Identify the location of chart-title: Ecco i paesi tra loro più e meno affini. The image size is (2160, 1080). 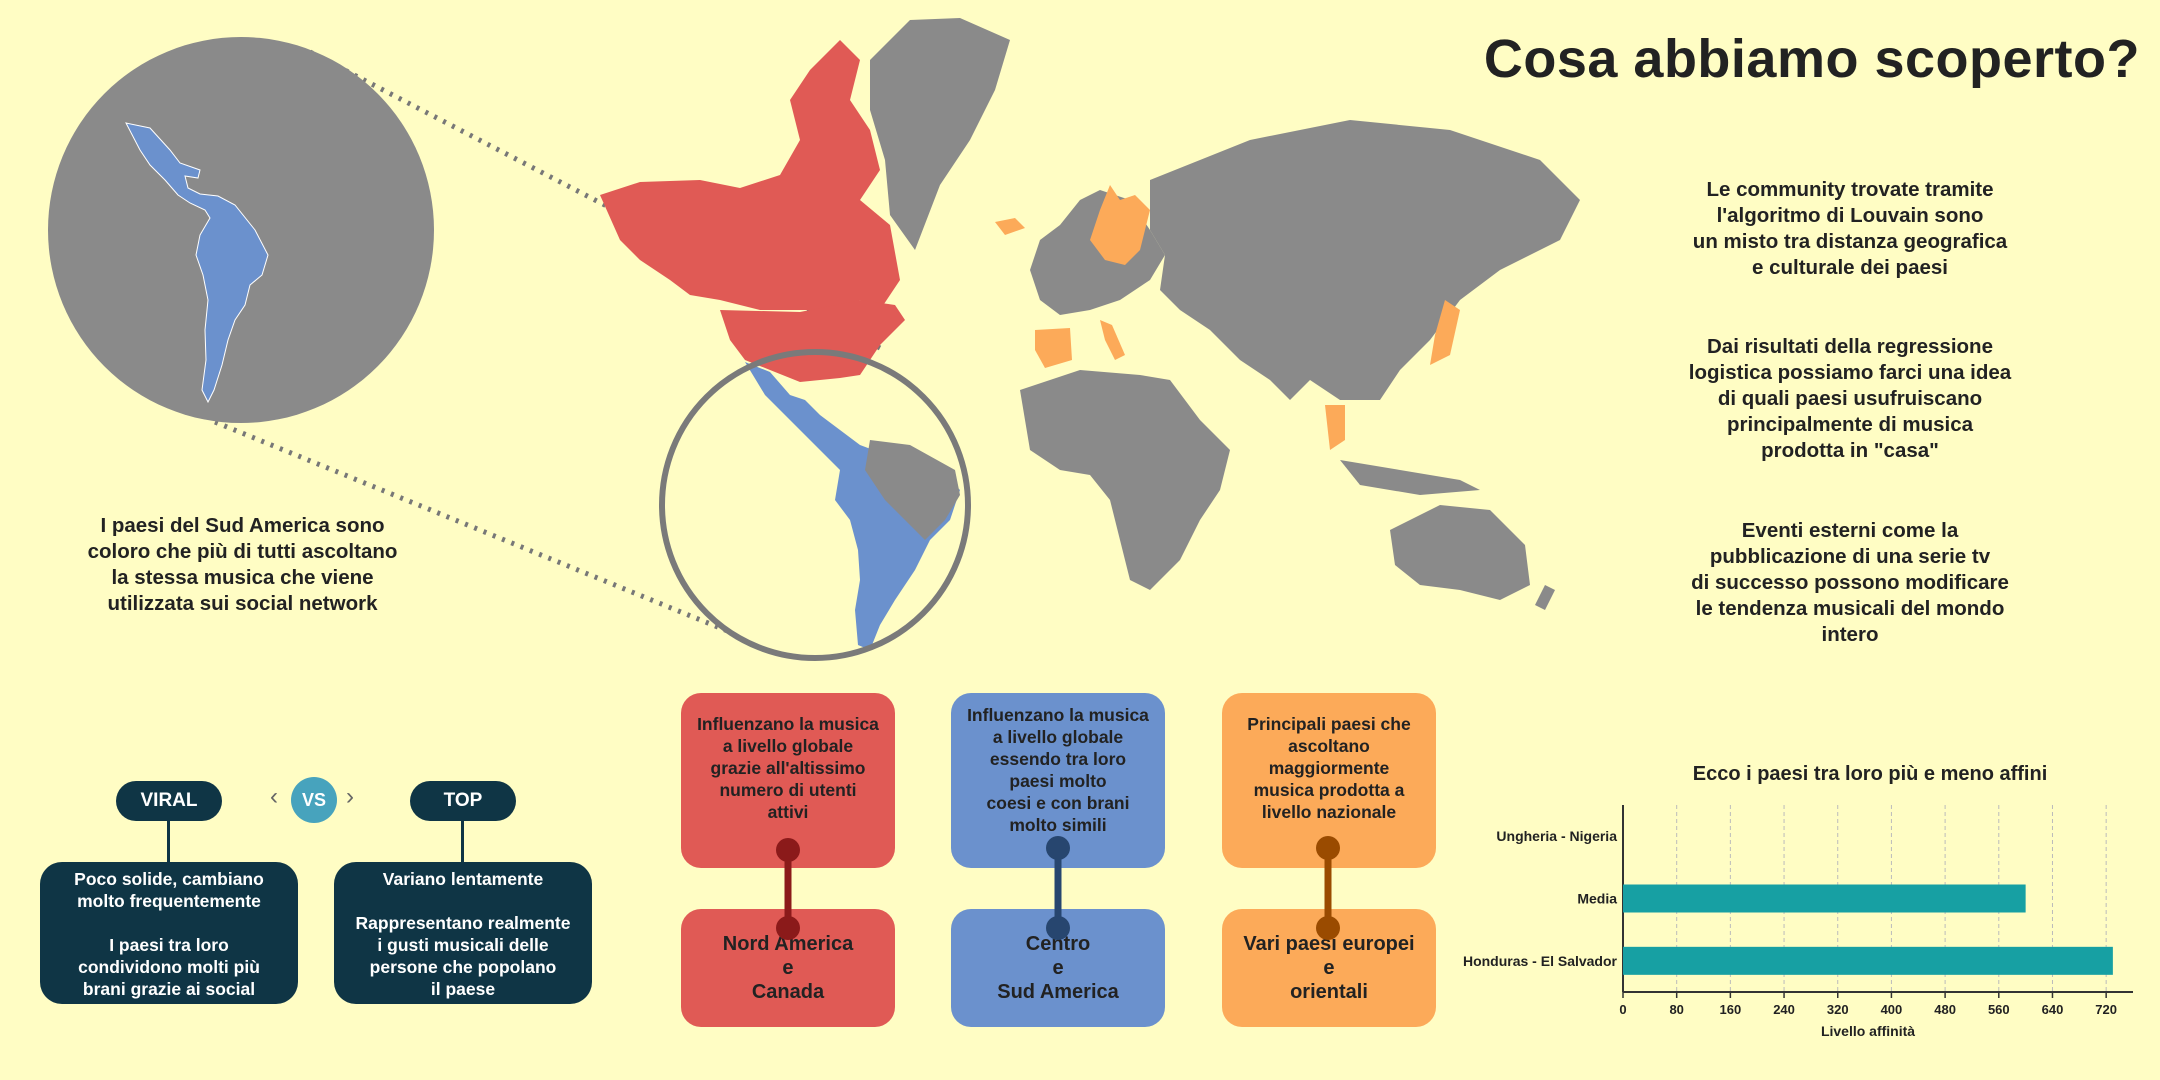
(1870, 774).